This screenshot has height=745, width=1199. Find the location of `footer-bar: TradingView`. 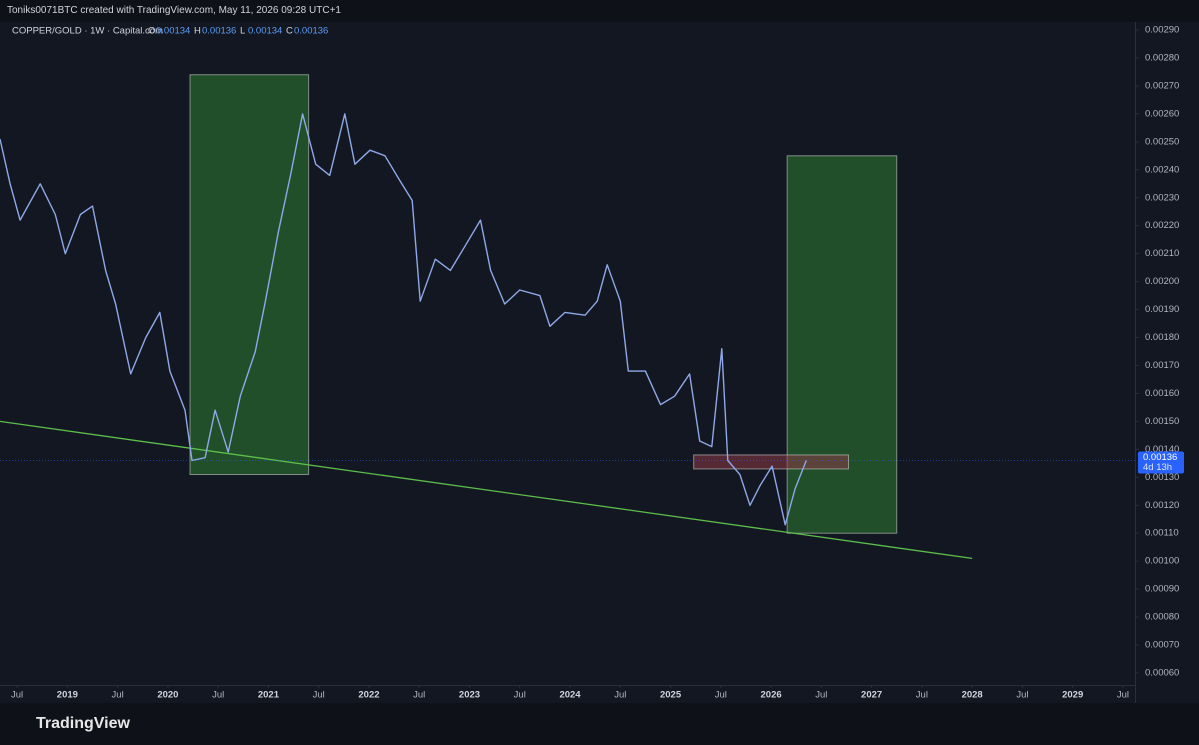

footer-bar: TradingView is located at coordinates (599, 724).